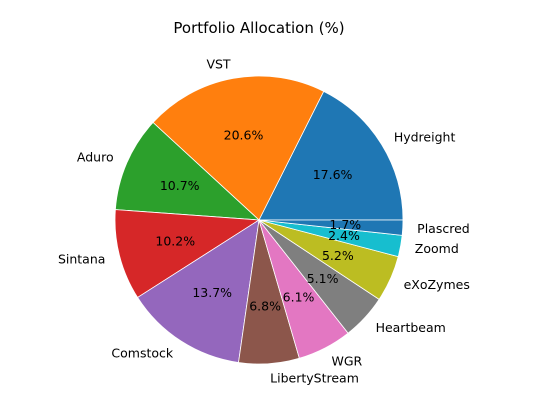  I want to click on label-zoomd: Zoomd, so click(437, 248).